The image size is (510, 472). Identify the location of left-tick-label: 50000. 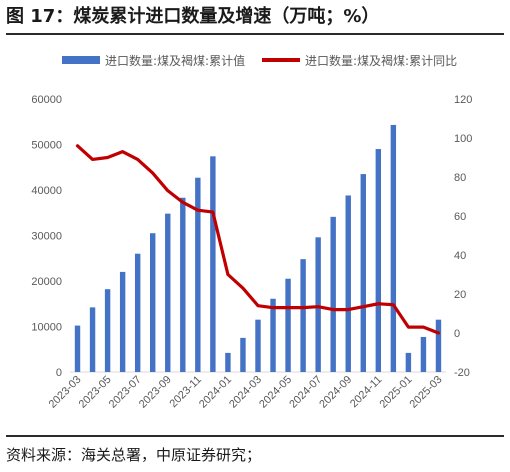
(46, 146).